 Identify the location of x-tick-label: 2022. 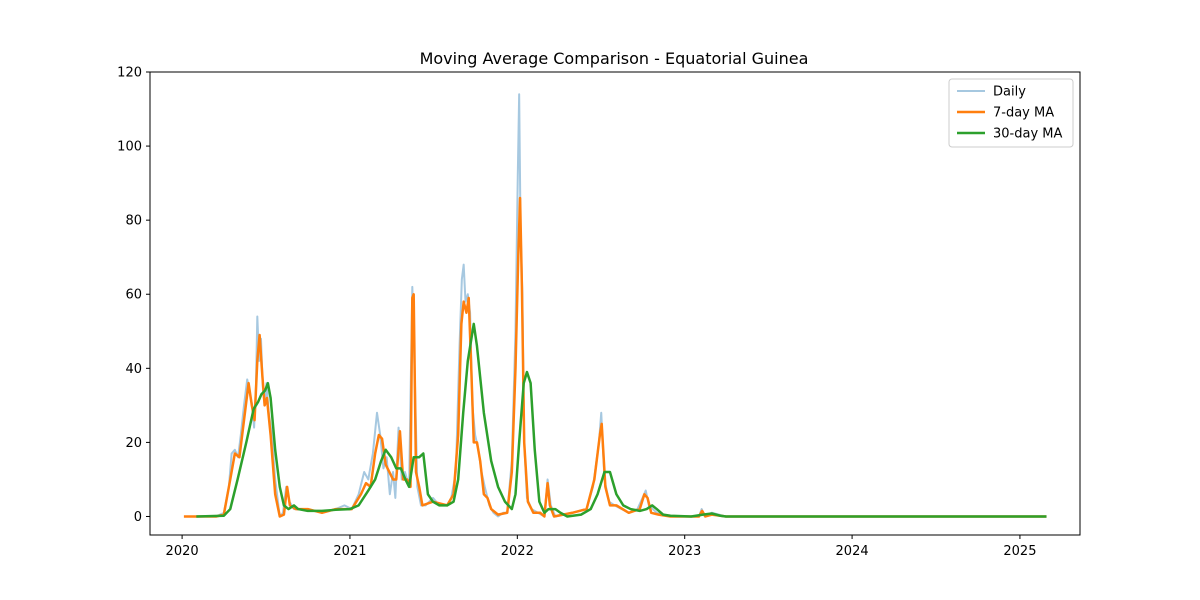
(517, 551).